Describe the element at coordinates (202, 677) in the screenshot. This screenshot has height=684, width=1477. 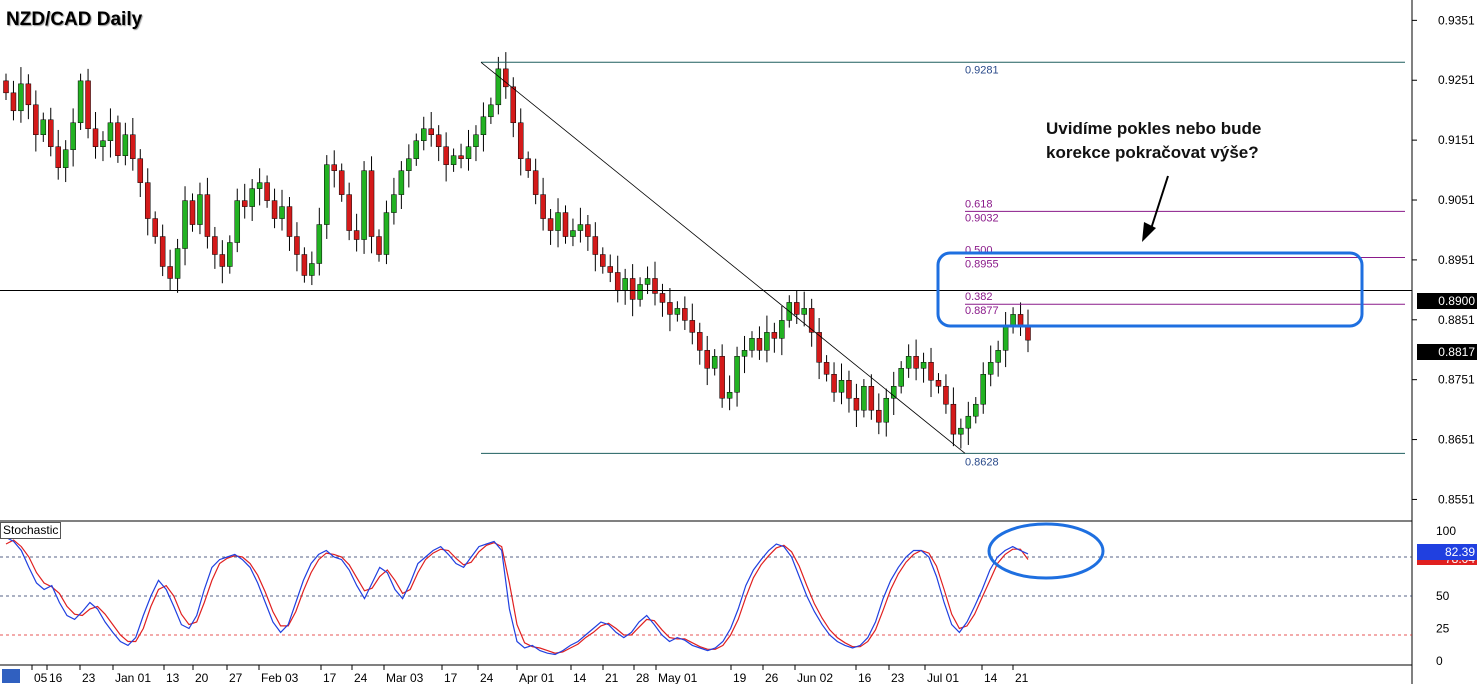
I see `x-tick-label: 20` at that location.